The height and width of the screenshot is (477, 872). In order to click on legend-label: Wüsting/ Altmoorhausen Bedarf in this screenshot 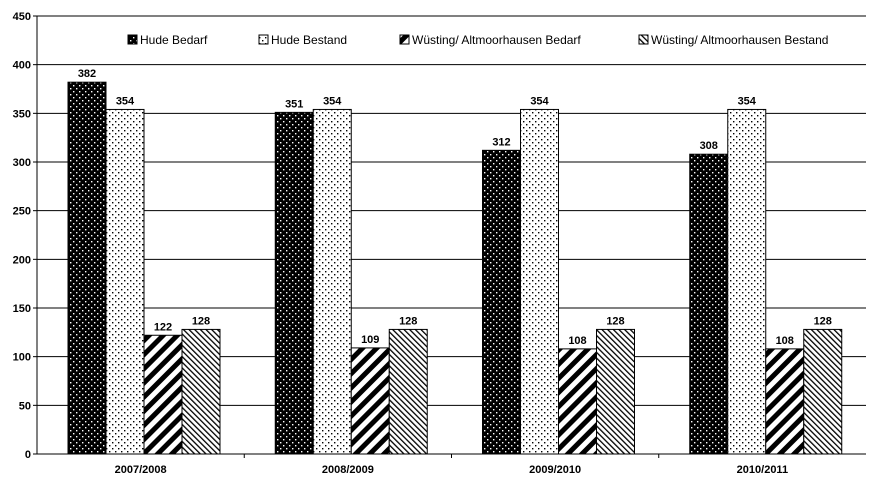, I will do `click(496, 40)`.